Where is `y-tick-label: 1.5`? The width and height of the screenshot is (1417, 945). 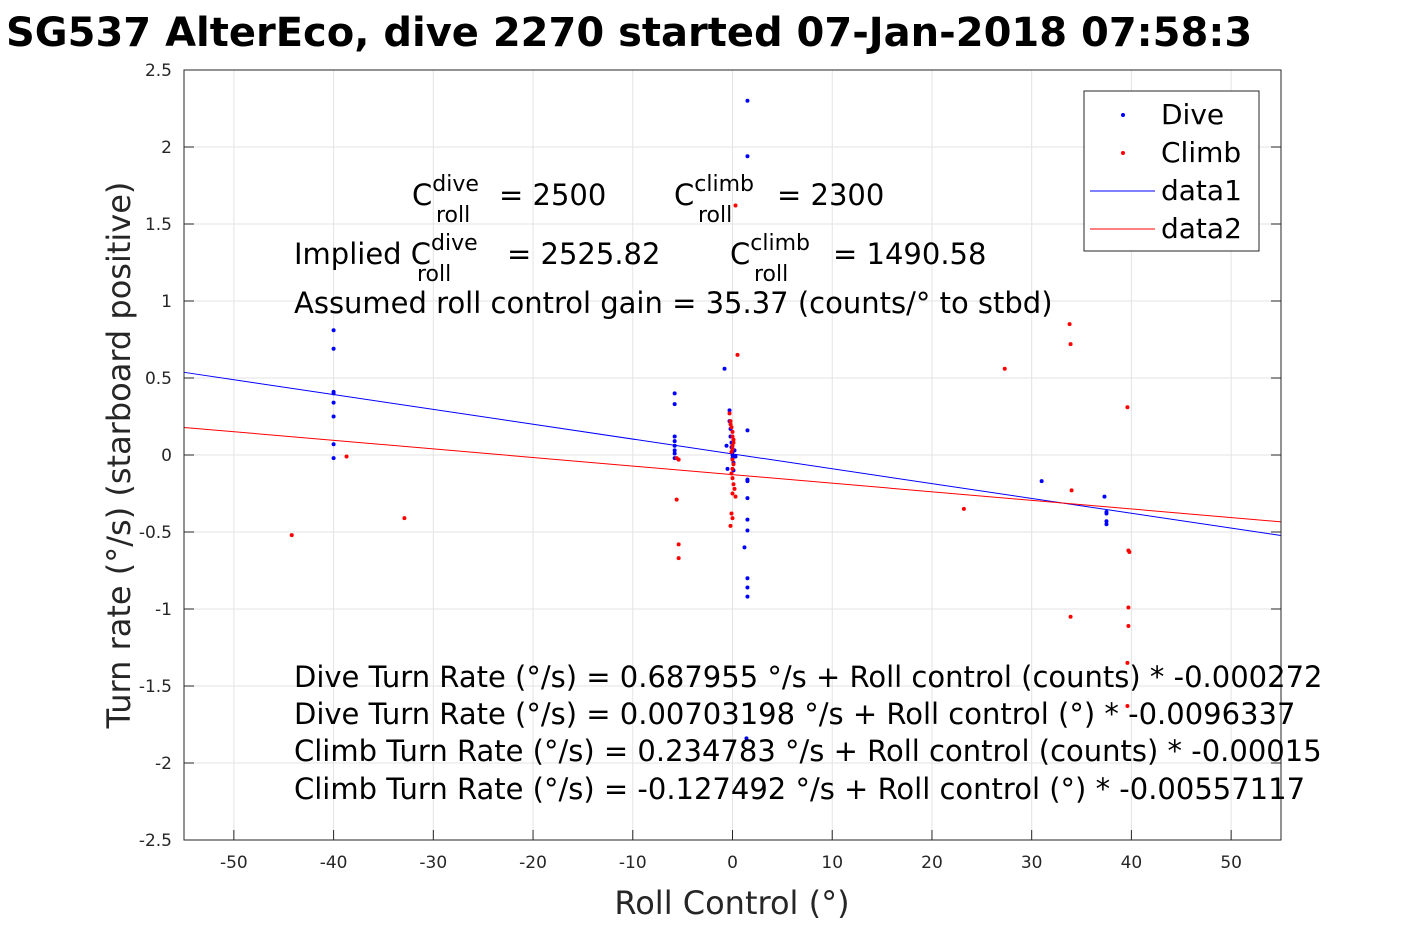
y-tick-label: 1.5 is located at coordinates (158, 225).